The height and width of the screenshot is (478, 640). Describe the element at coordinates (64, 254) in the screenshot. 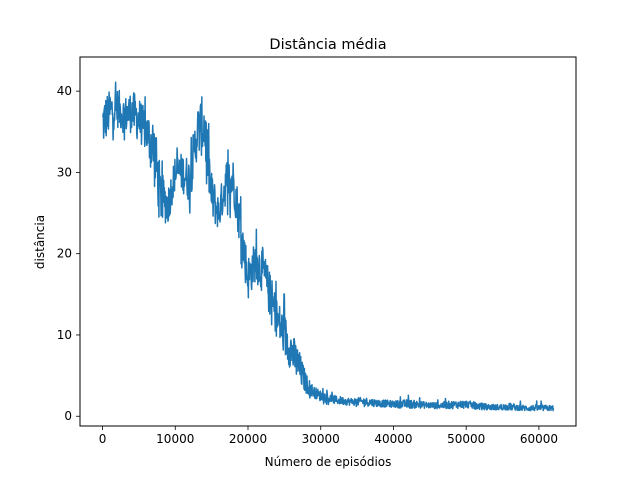

I see `y-tick-label: 20` at that location.